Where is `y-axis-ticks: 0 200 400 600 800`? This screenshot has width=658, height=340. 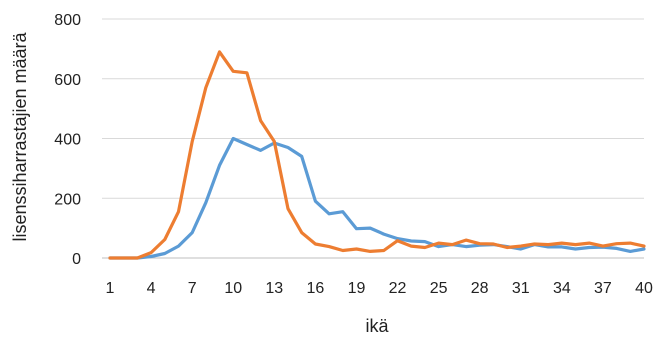 y-axis-ticks: 0 200 400 600 800 is located at coordinates (67, 140).